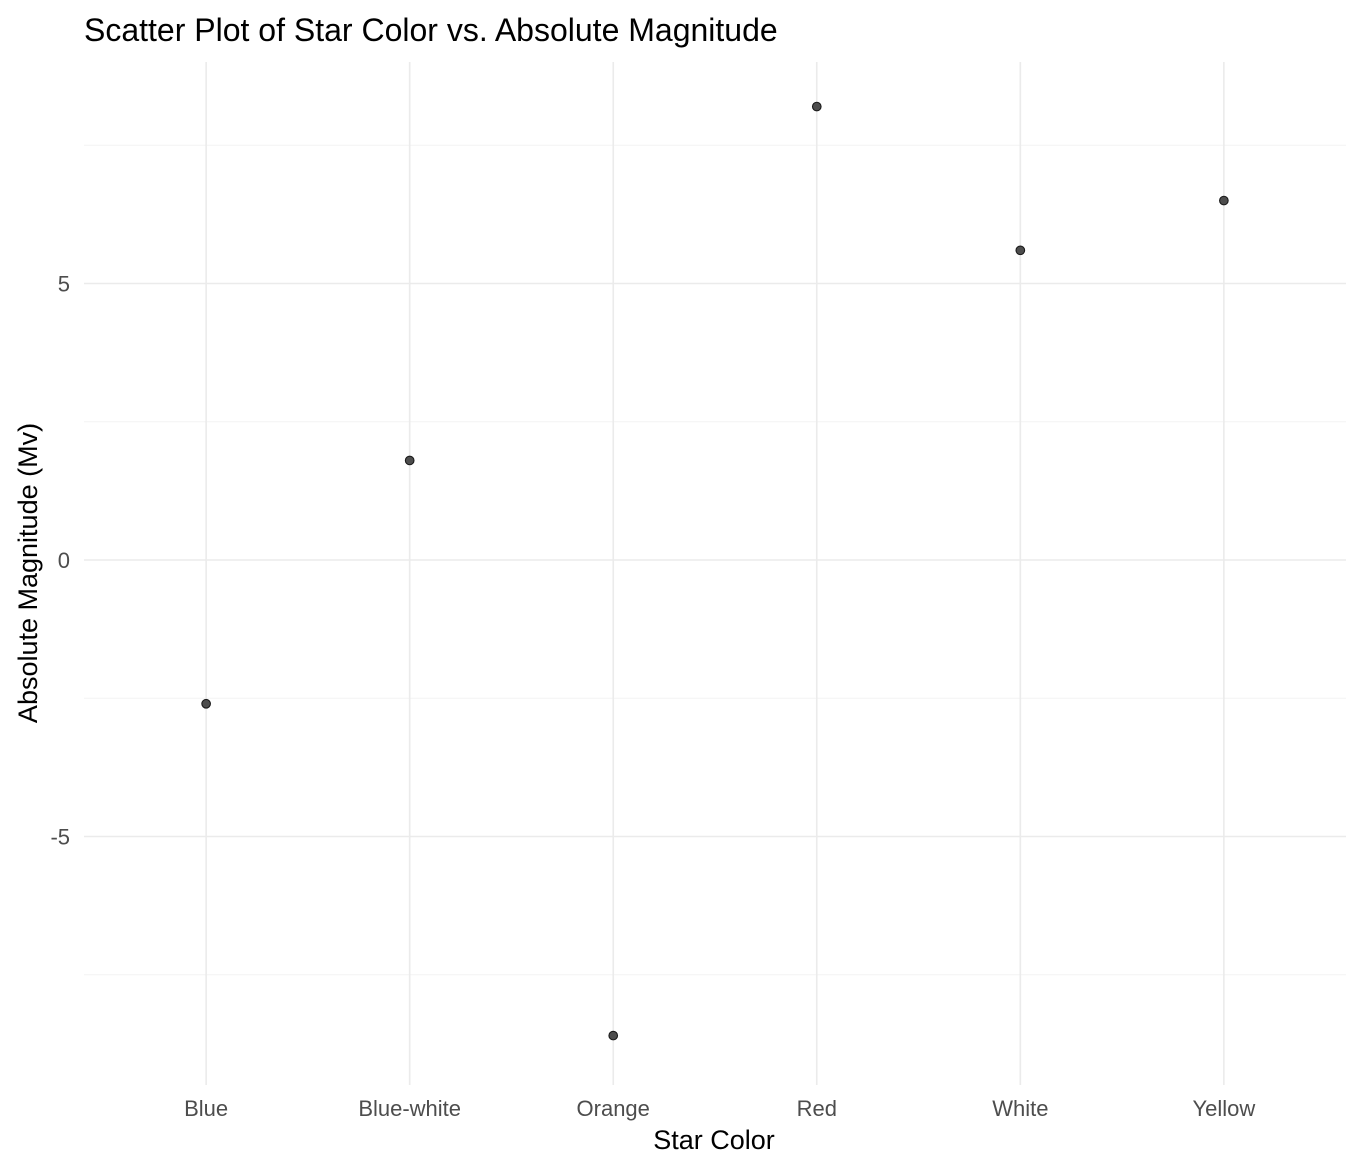 This screenshot has width=1360, height=1170. I want to click on y-tick-label: -5, so click(60, 837).